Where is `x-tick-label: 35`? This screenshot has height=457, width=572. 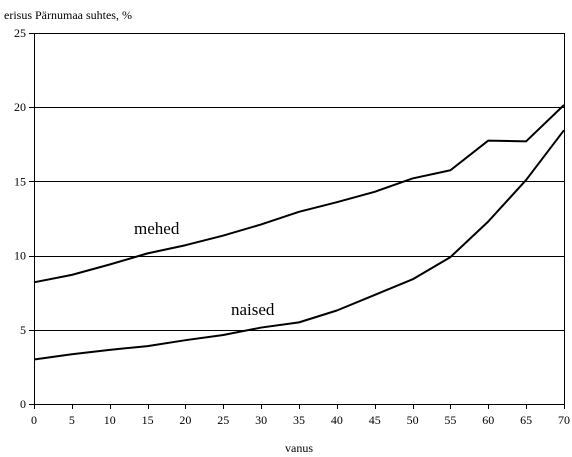 x-tick-label: 35 is located at coordinates (299, 420).